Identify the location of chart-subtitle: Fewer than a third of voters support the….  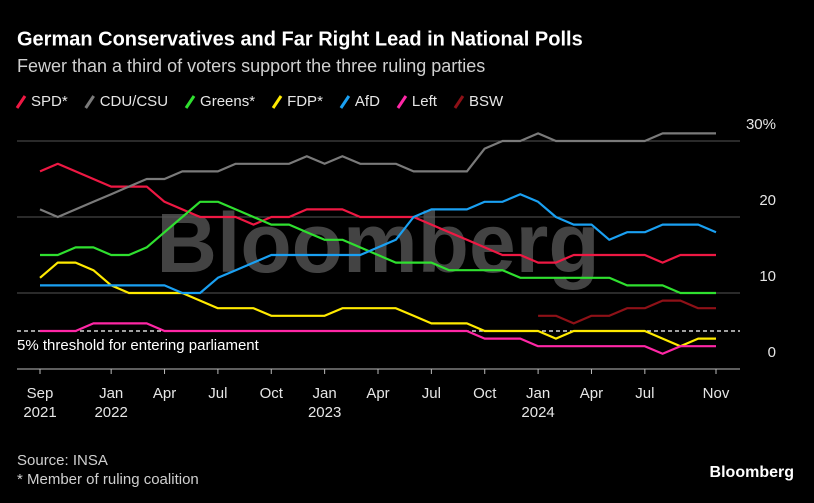
(251, 66).